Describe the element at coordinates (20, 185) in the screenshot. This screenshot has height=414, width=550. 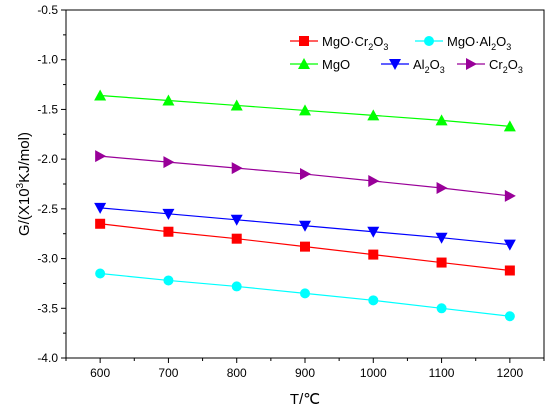
I see `y-title-superscript: 3` at that location.